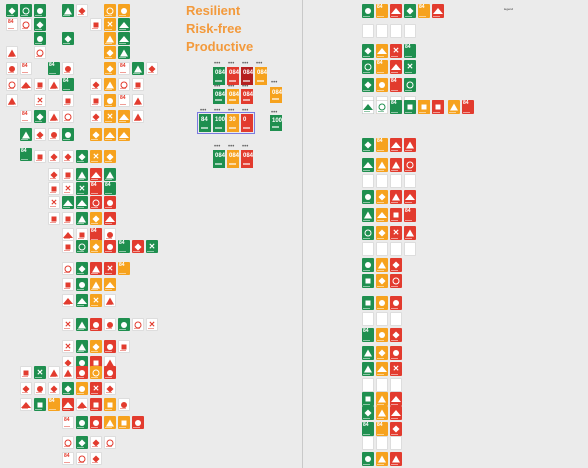 This screenshot has width=588, height=468. I want to click on score-tile: 0, so click(247, 123).